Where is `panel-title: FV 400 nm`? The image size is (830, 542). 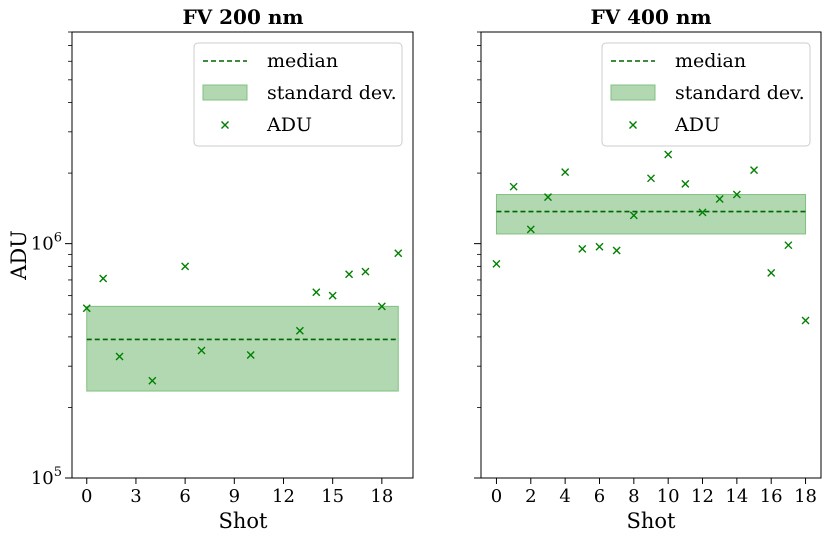
panel-title: FV 400 nm is located at coordinates (650, 17).